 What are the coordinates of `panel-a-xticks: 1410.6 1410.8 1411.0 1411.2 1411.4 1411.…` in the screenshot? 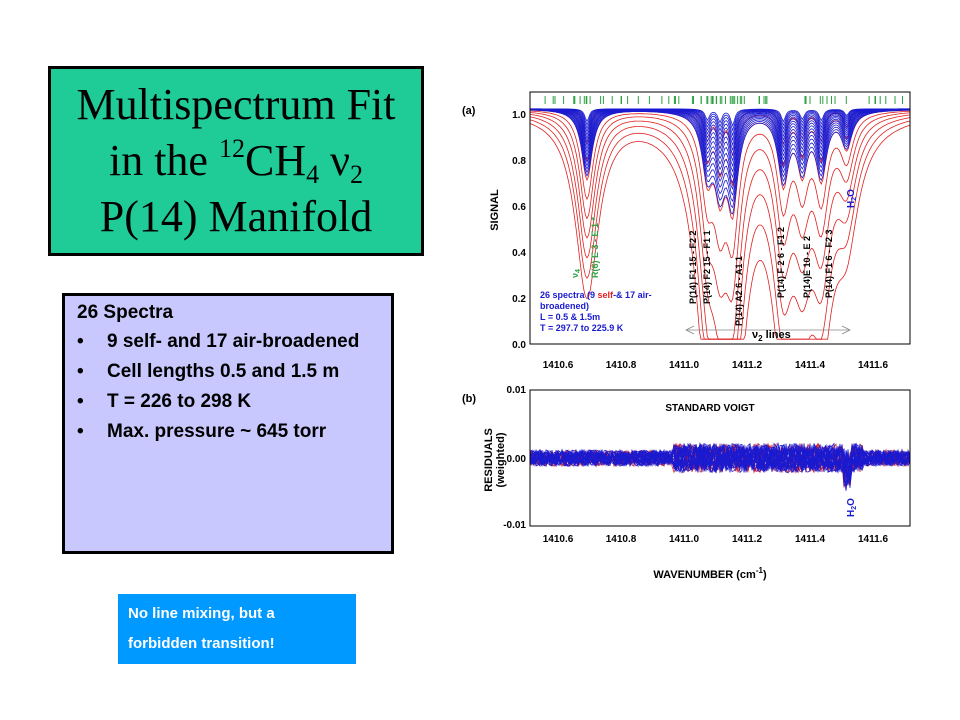 It's located at (716, 365).